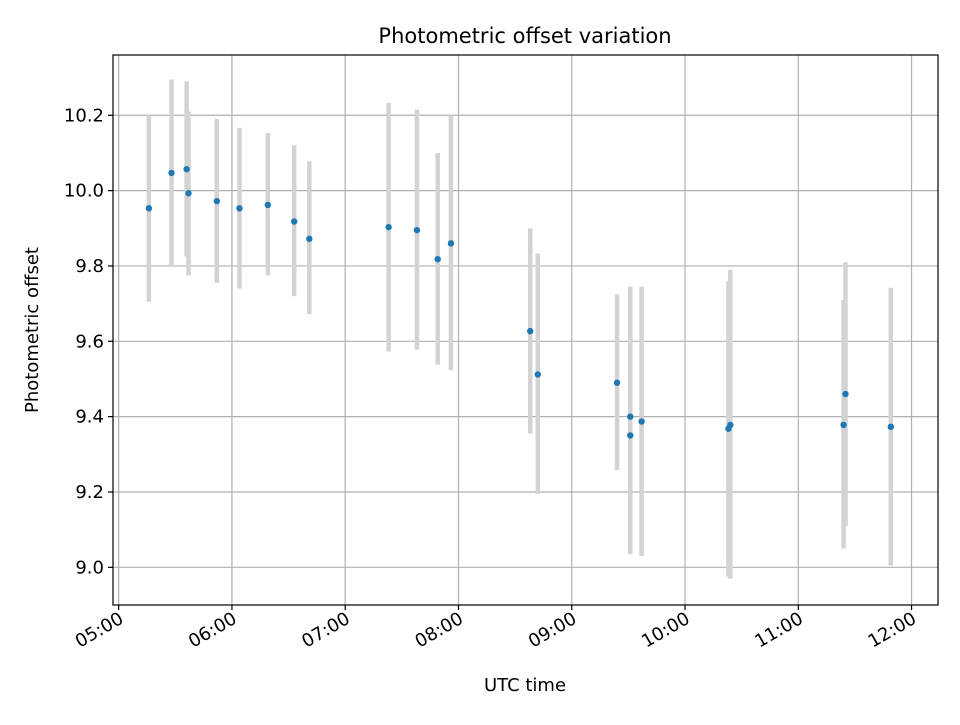 The height and width of the screenshot is (725, 960). What do you see at coordinates (32, 330) in the screenshot?
I see `y-axis-title: Photometric offset` at bounding box center [32, 330].